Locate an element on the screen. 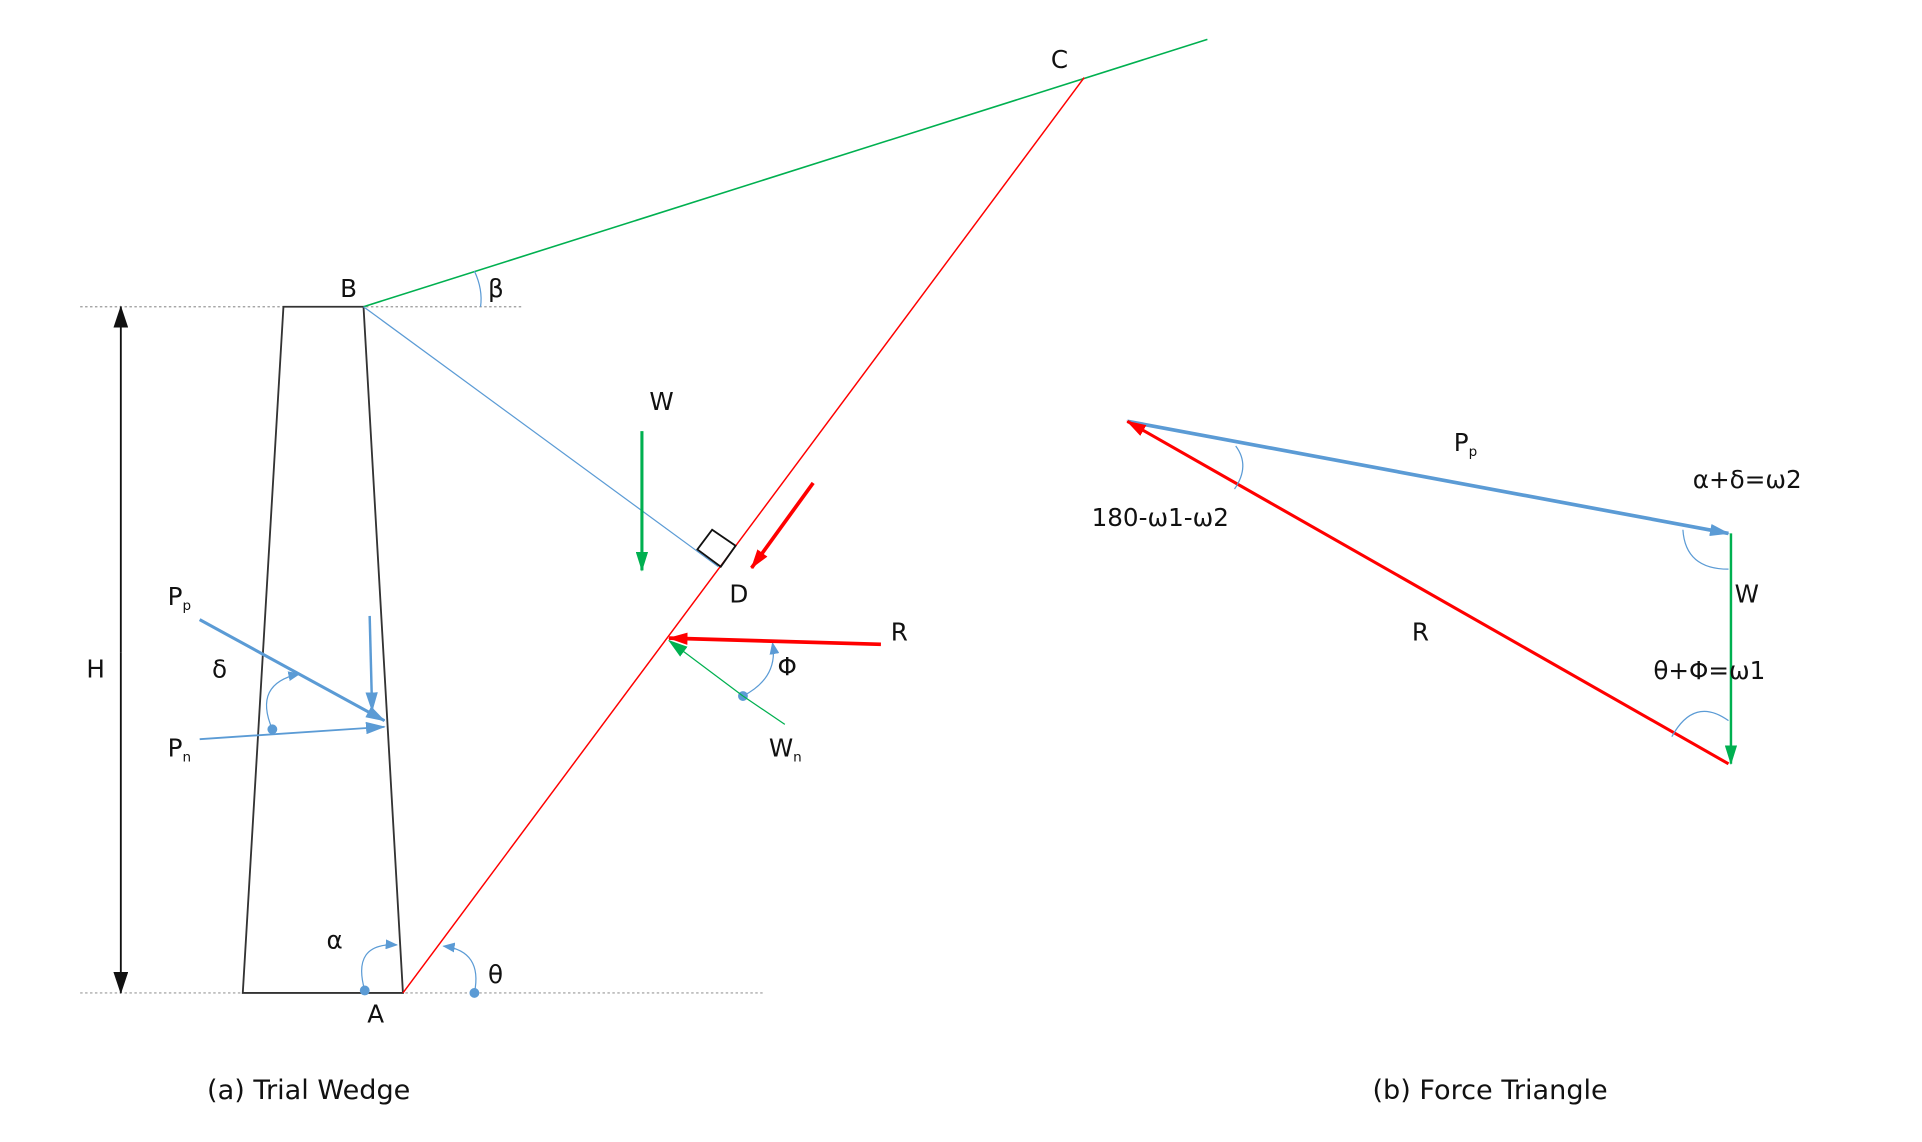 The image size is (1922, 1142). point-C-label: C is located at coordinates (1059, 59).